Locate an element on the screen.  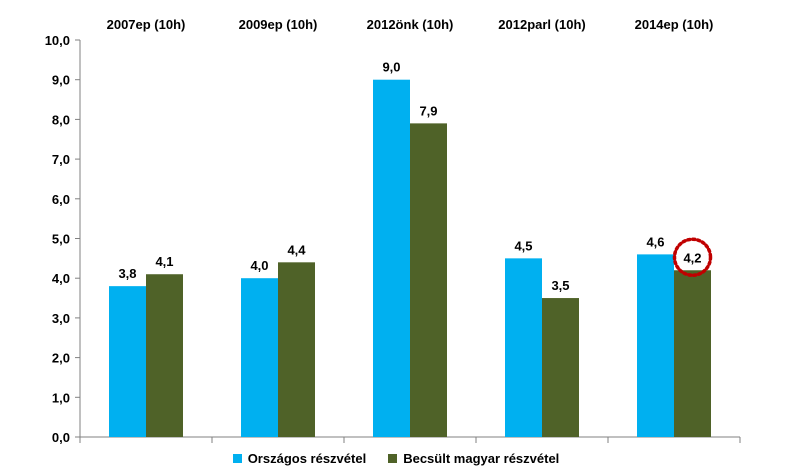
y-tick-label: 2,0 is located at coordinates (61, 358).